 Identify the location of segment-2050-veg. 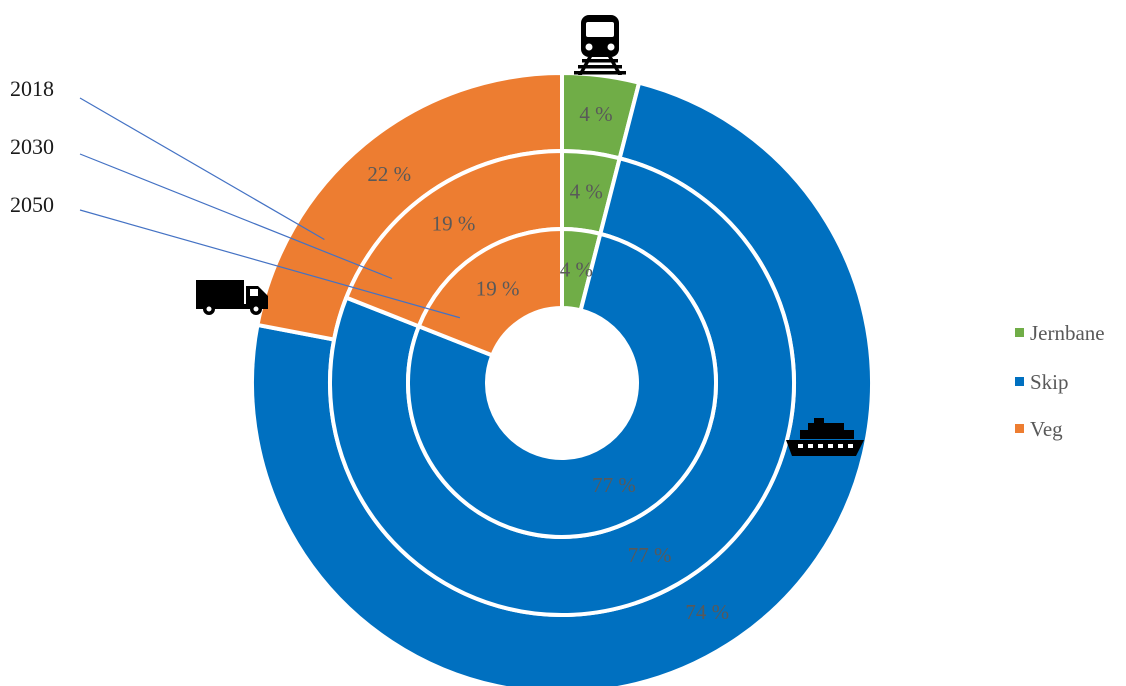
(490, 292).